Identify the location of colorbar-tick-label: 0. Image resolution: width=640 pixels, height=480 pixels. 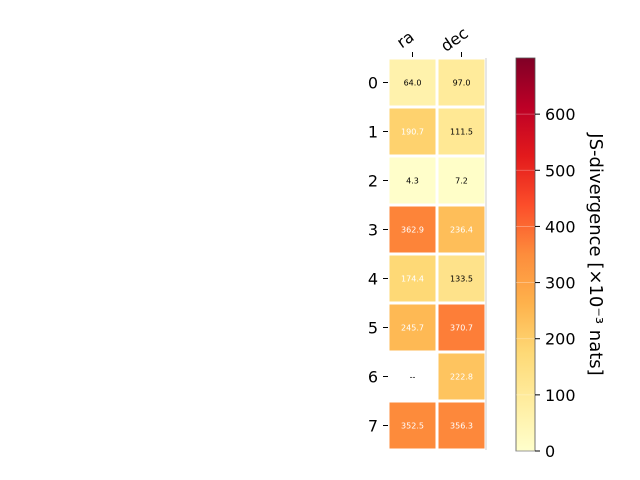
(550, 451).